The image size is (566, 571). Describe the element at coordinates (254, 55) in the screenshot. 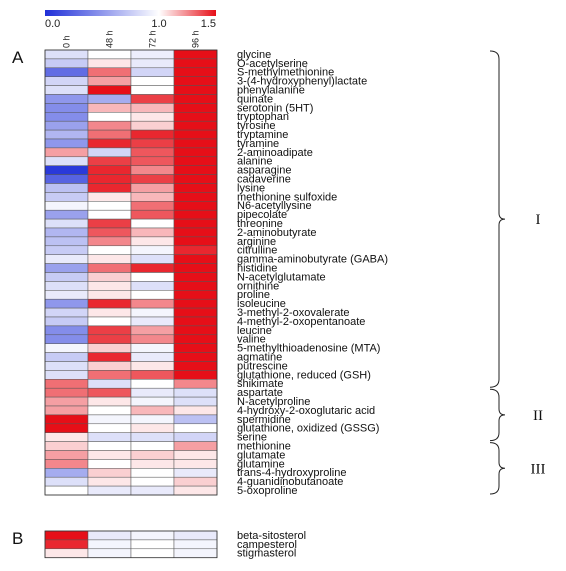

I see `row-label: glycine` at that location.